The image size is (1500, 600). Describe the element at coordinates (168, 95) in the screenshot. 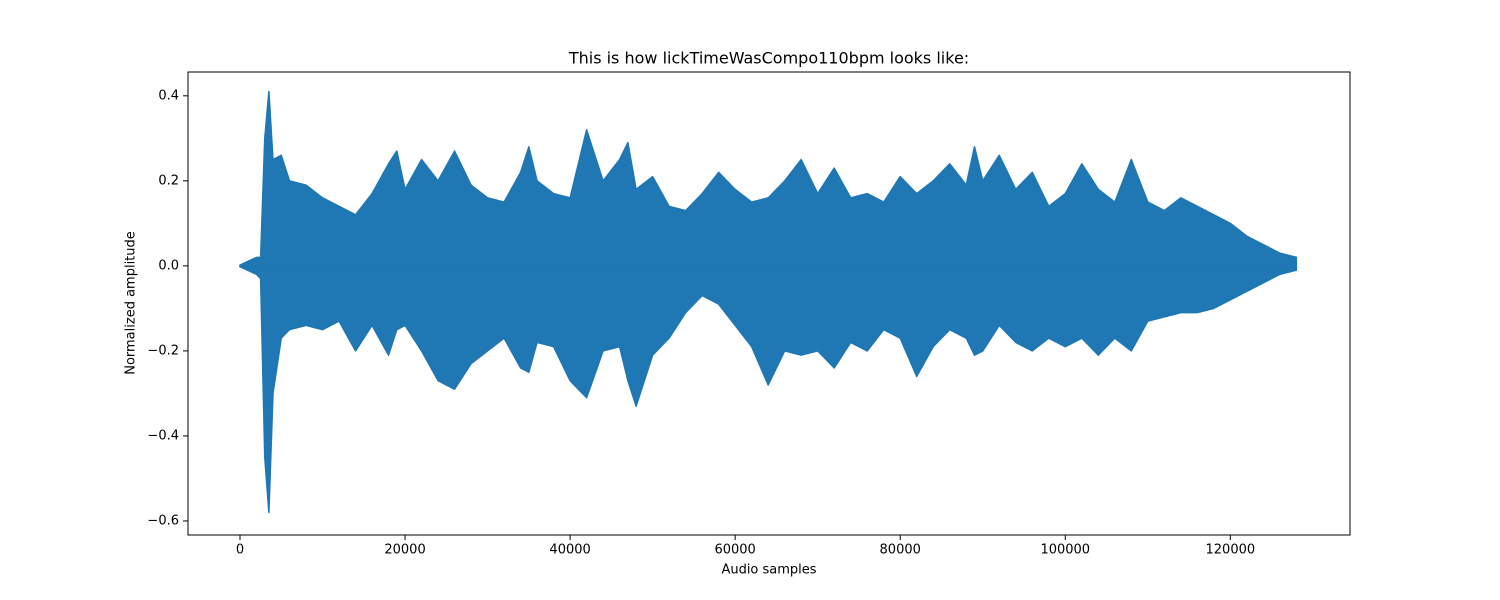

I see `y-tick-label: 0.4` at that location.